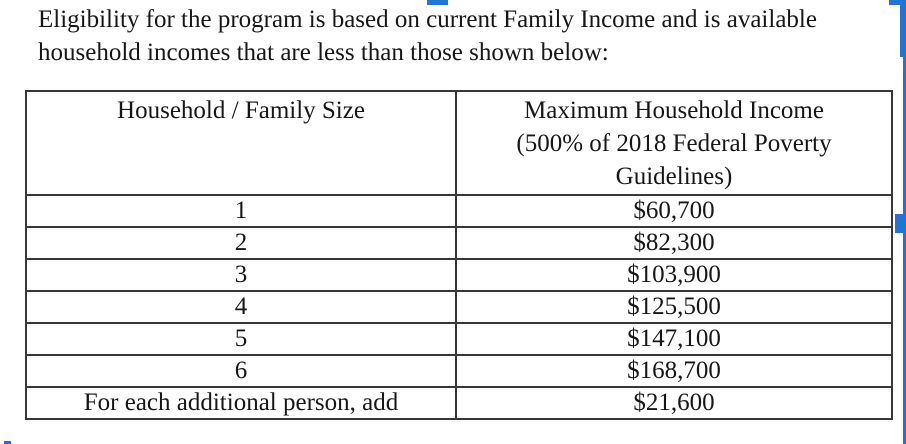 The height and width of the screenshot is (444, 906). What do you see at coordinates (674, 275) in the screenshot?
I see `income-cell: $103,900` at bounding box center [674, 275].